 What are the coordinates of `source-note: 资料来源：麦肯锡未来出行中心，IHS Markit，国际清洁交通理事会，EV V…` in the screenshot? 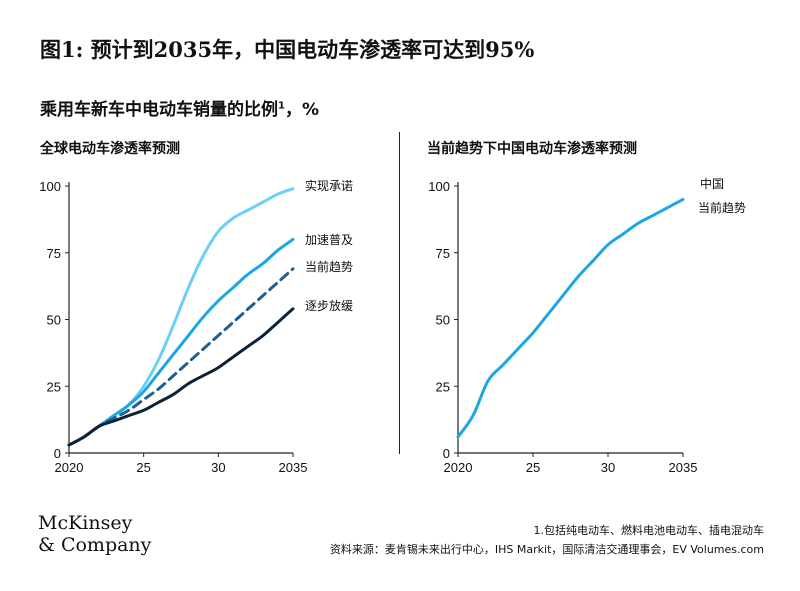 It's located at (546, 549).